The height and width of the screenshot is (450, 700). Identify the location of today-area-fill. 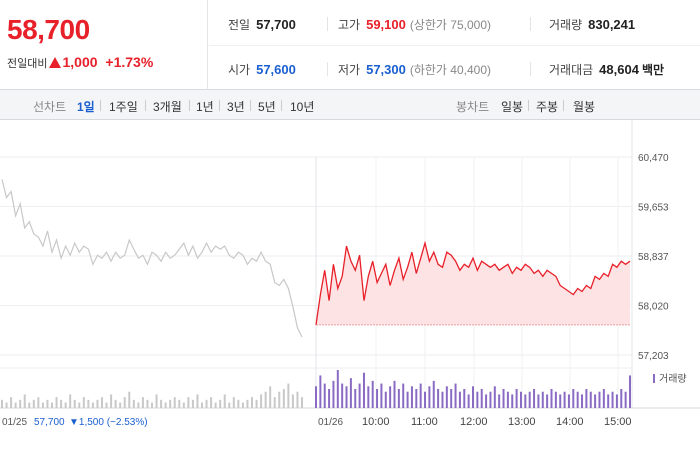
(473, 284).